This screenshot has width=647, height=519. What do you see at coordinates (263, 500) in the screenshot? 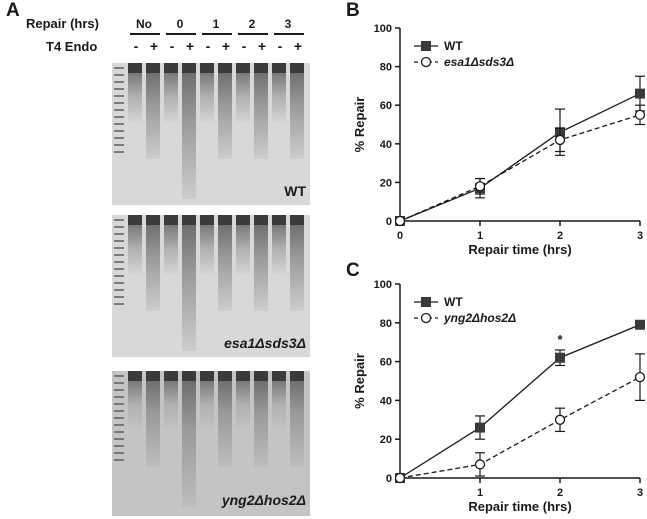
I see `gel-label-yng2hos2: yng2Δhos2Δ` at bounding box center [263, 500].